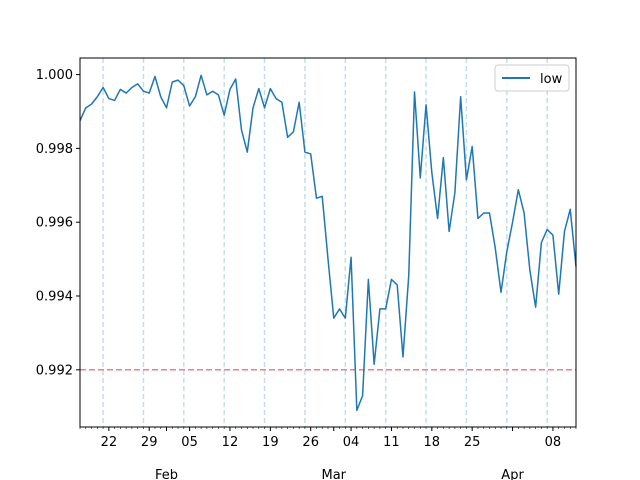  Describe the element at coordinates (472, 442) in the screenshot. I see `x-week-label-9: 25` at that location.